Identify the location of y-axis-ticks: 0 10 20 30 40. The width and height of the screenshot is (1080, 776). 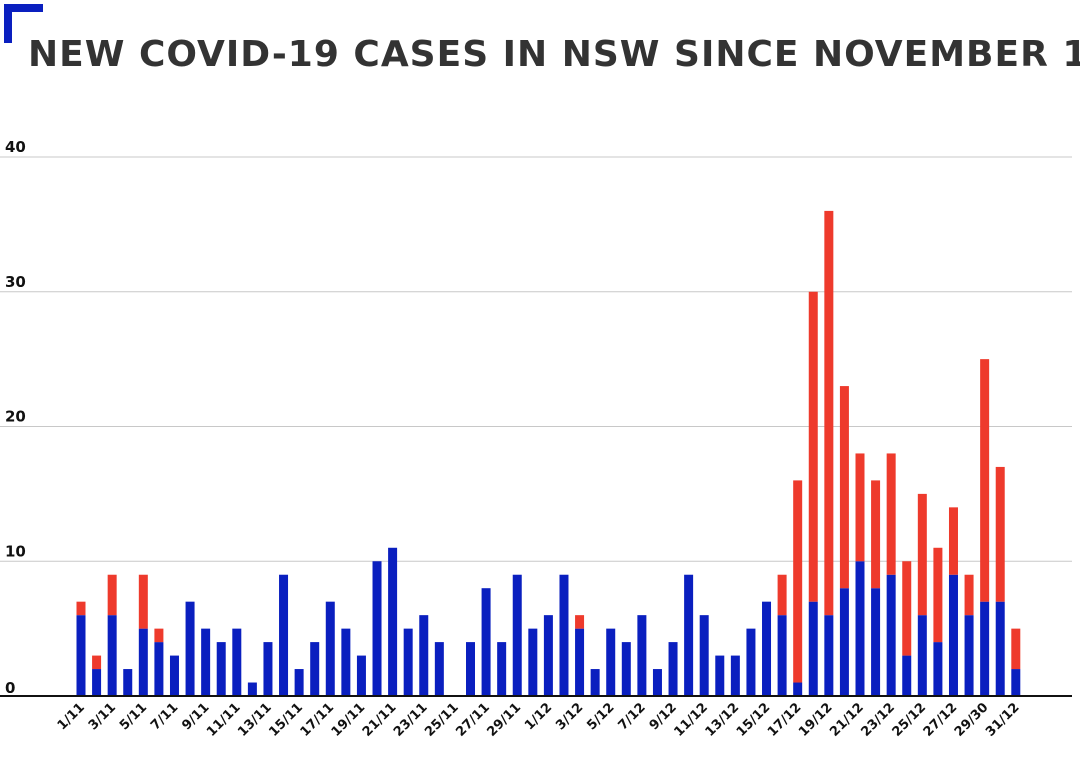
(15, 417).